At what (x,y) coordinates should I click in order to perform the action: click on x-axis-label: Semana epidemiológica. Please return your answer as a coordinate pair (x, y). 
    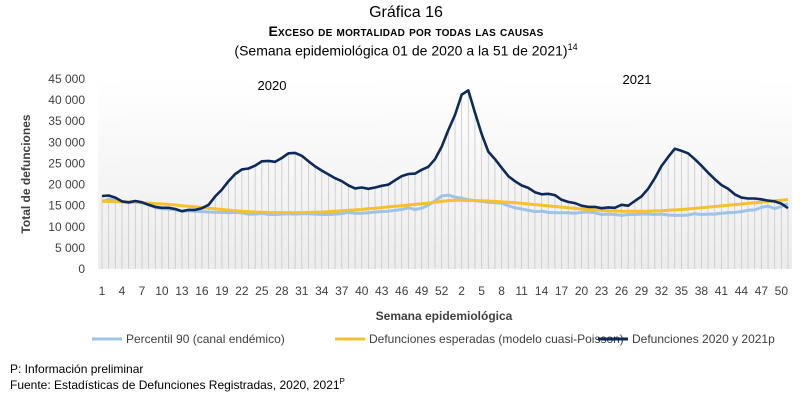
    Looking at the image, I should click on (444, 316).